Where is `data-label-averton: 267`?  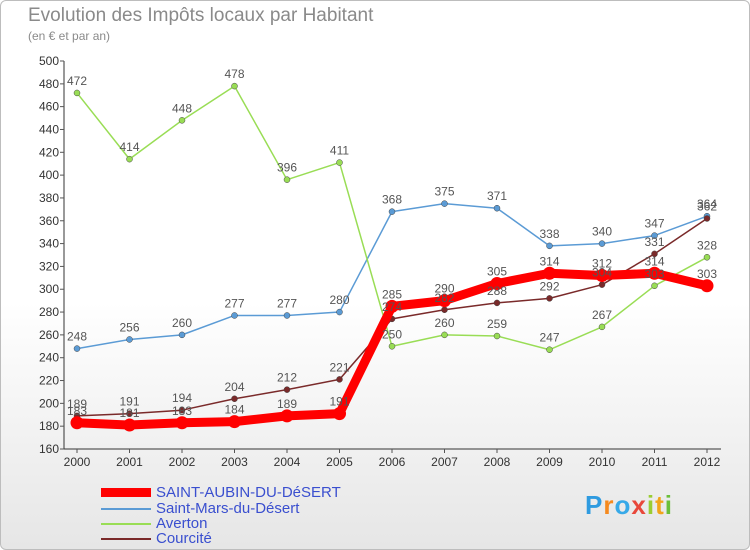
data-label-averton: 267 is located at coordinates (602, 315).